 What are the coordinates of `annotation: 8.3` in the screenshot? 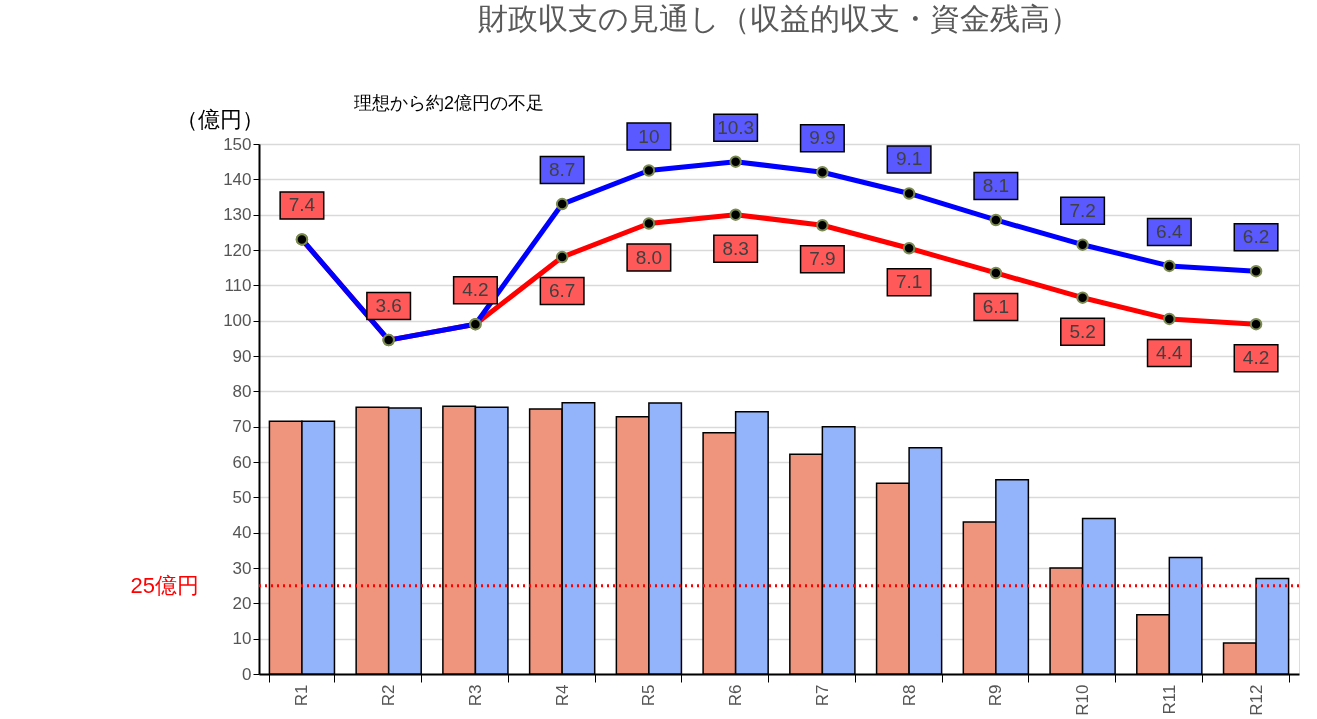 It's located at (735, 248).